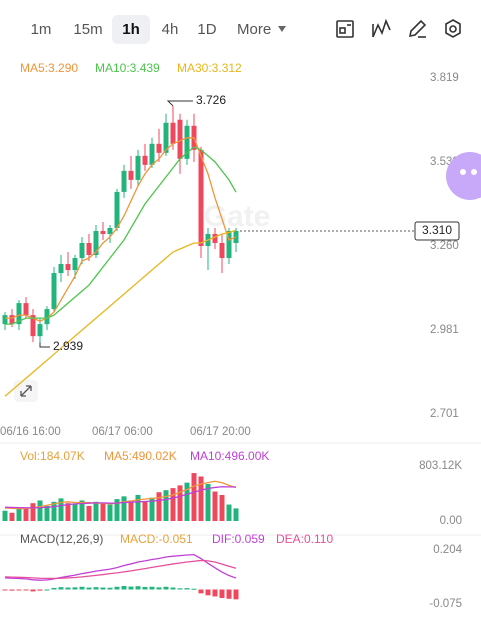  What do you see at coordinates (211, 100) in the screenshot?
I see `high-label: 3.726` at bounding box center [211, 100].